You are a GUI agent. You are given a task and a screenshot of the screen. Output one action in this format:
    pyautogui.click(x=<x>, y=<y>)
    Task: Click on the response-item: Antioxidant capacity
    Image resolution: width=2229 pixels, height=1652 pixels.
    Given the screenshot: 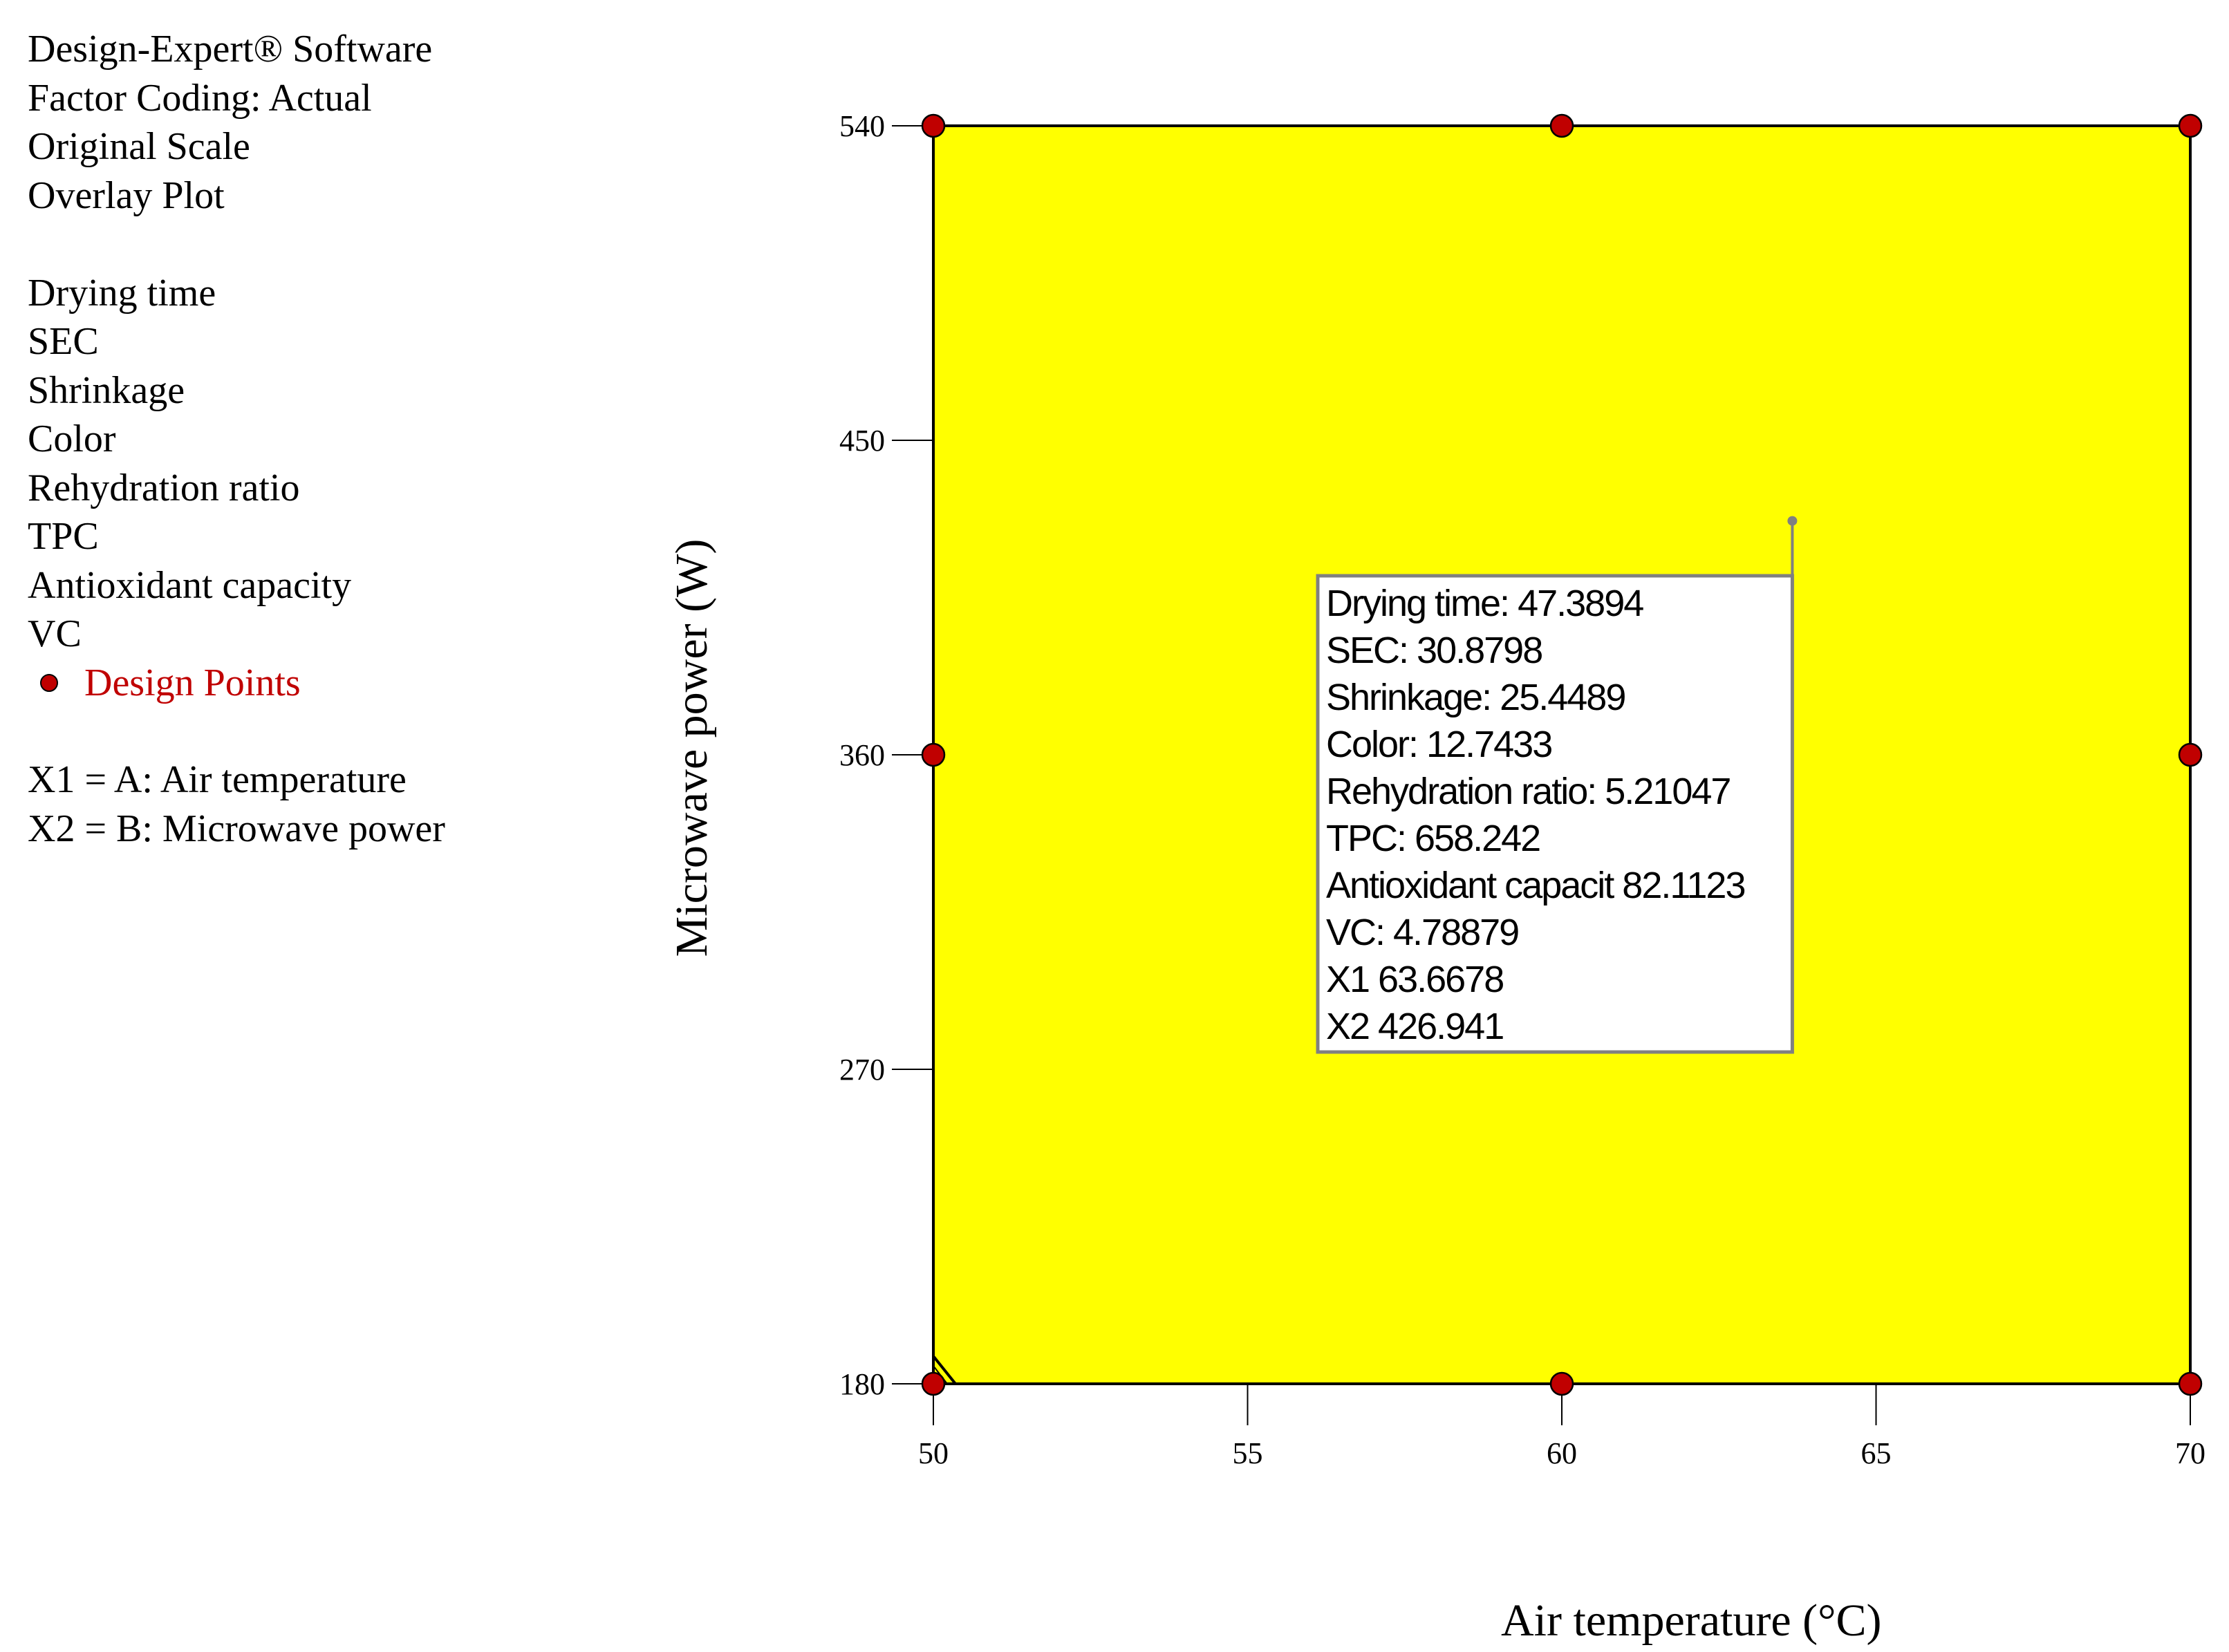 What is the action you would take?
    pyautogui.click(x=190, y=585)
    